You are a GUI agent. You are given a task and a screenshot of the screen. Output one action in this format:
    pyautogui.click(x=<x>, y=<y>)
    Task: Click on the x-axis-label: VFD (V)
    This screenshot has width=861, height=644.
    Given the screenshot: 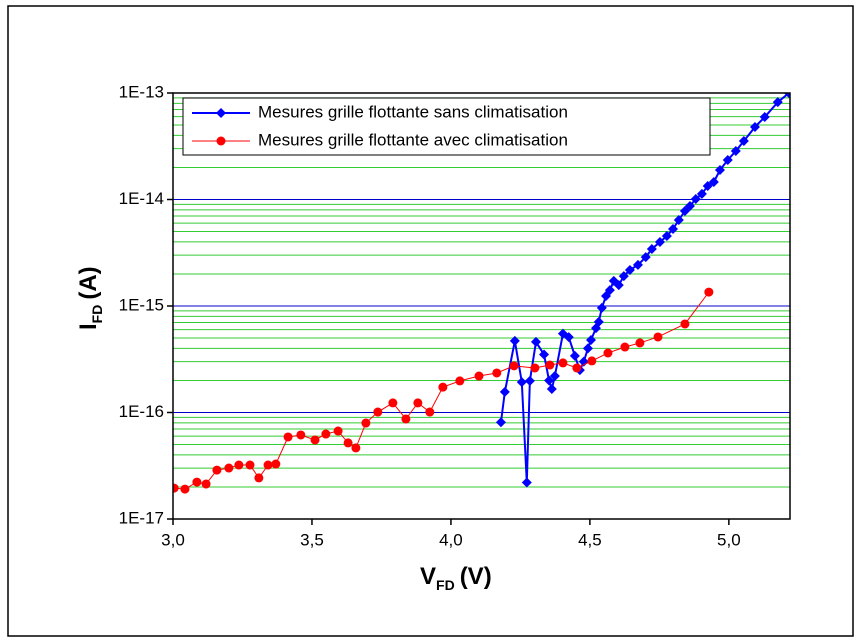 What is the action you would take?
    pyautogui.click(x=456, y=577)
    